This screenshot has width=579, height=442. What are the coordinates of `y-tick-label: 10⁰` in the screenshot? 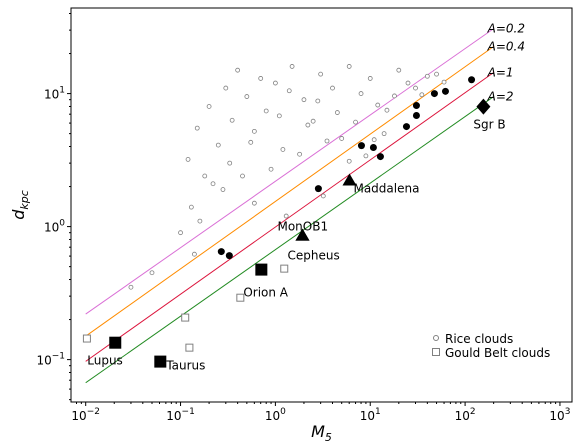 It's located at (54, 227).